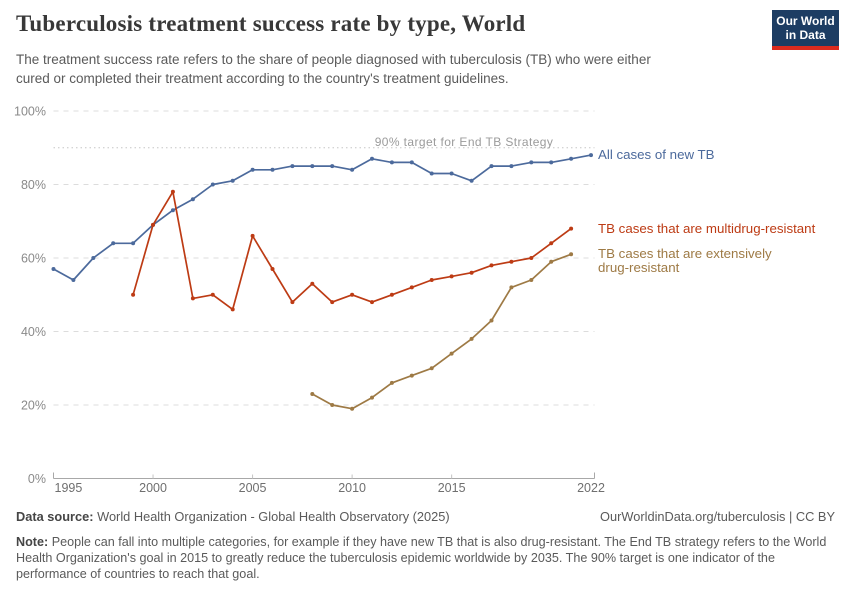 This screenshot has height=600, width=850. I want to click on svg-text: 60%, so click(33, 259).